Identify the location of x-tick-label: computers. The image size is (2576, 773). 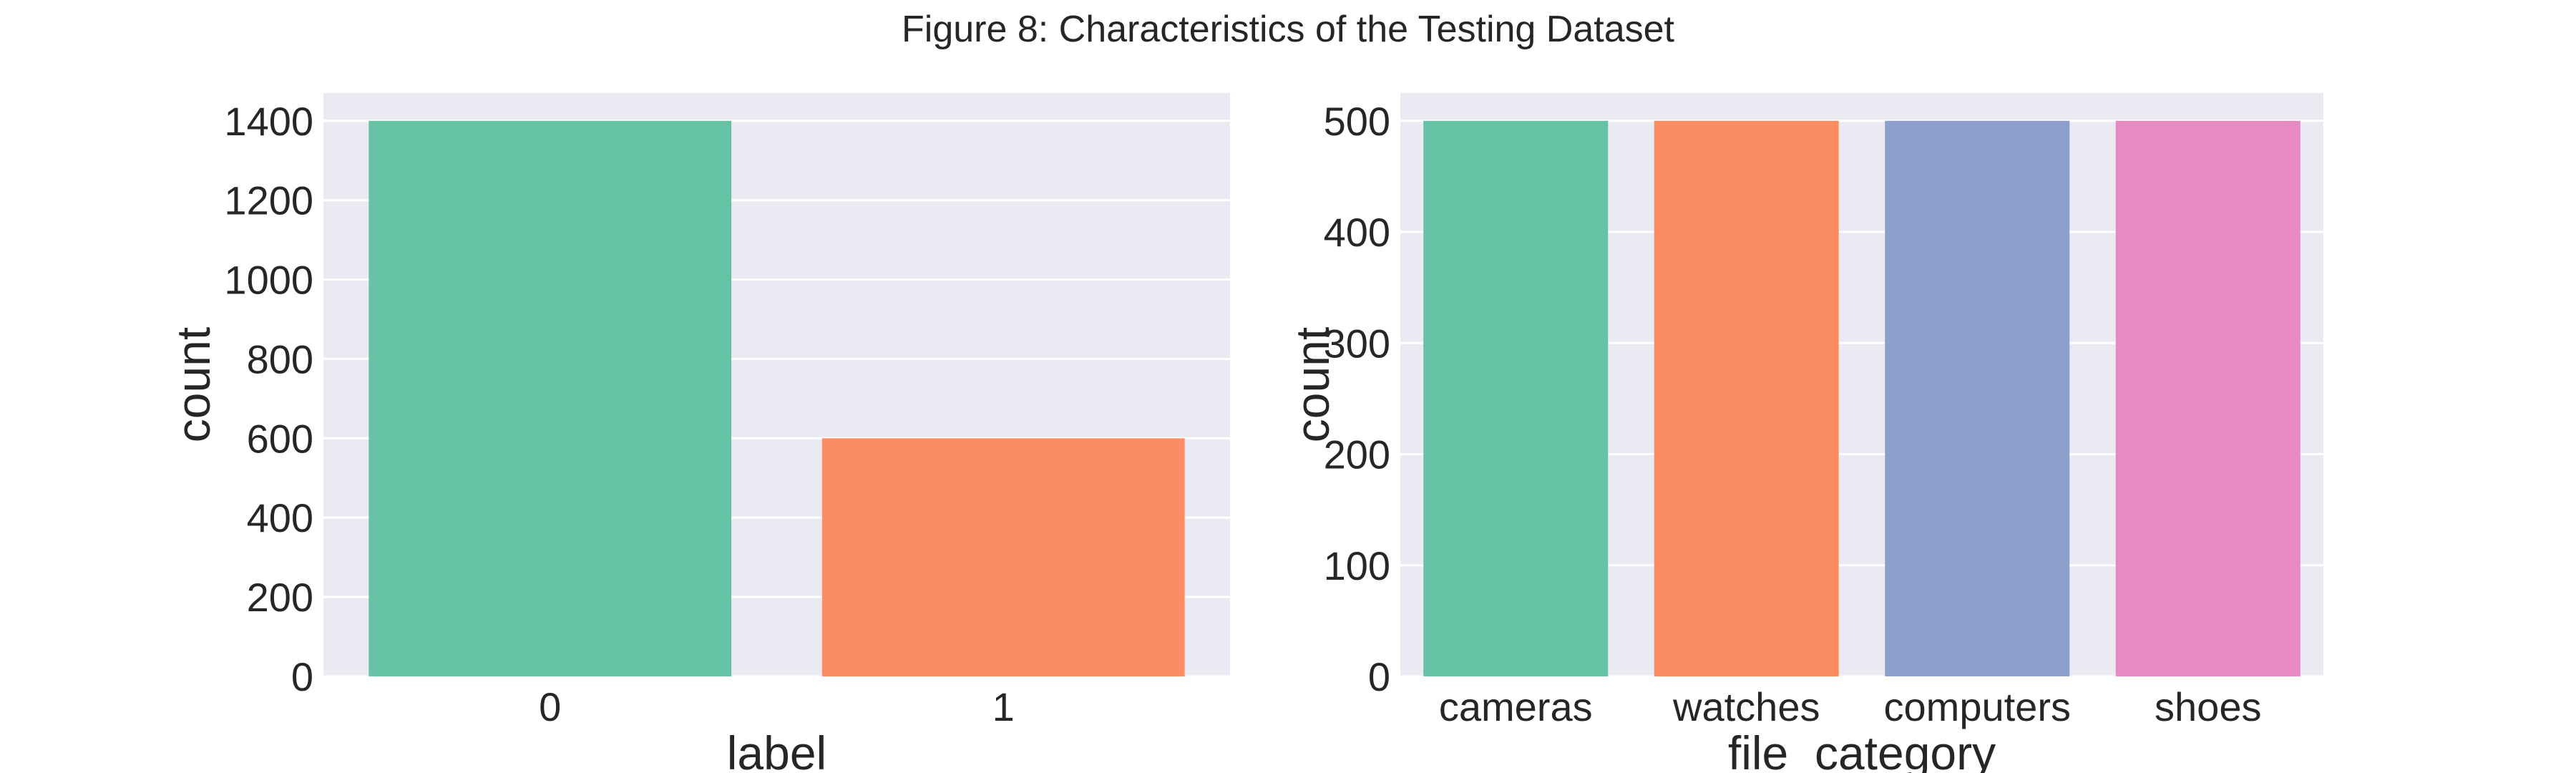
(1977, 706).